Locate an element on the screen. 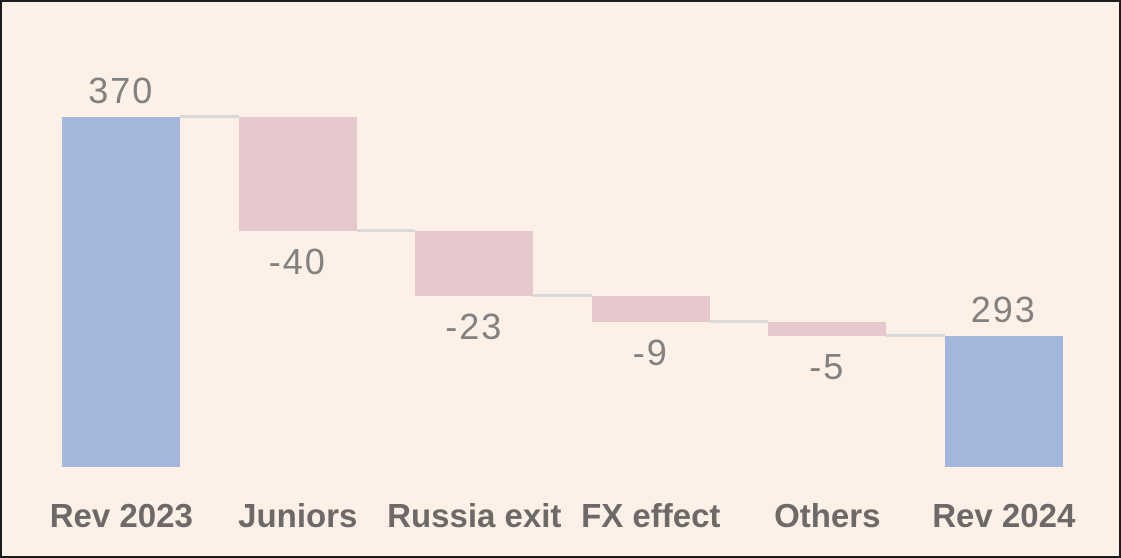 Image resolution: width=1121 pixels, height=558 pixels. value-label-fx-effect: -9 is located at coordinates (650, 352).